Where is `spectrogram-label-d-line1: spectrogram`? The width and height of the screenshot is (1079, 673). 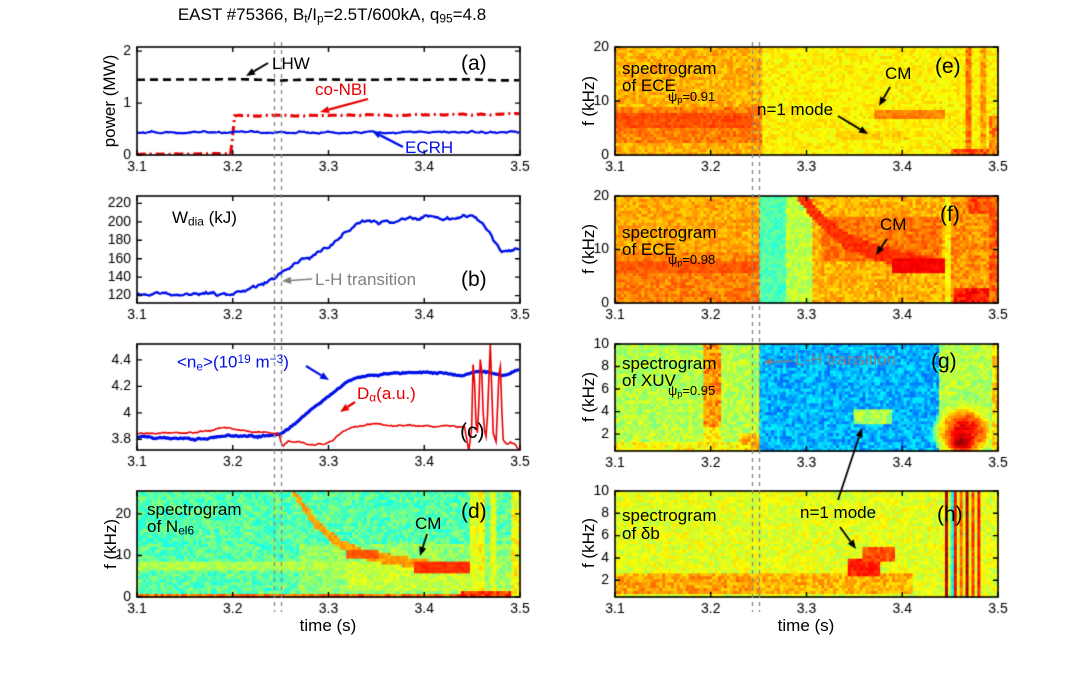 spectrogram-label-d-line1: spectrogram is located at coordinates (194, 509).